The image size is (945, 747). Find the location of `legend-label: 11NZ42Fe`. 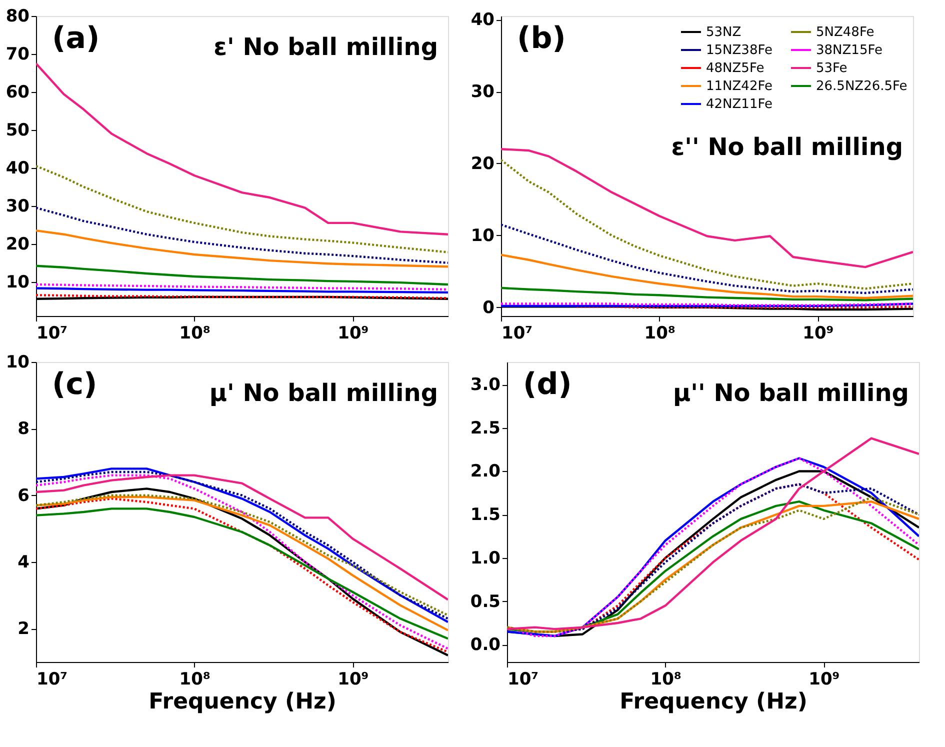

legend-label: 11NZ42Fe is located at coordinates (739, 86).